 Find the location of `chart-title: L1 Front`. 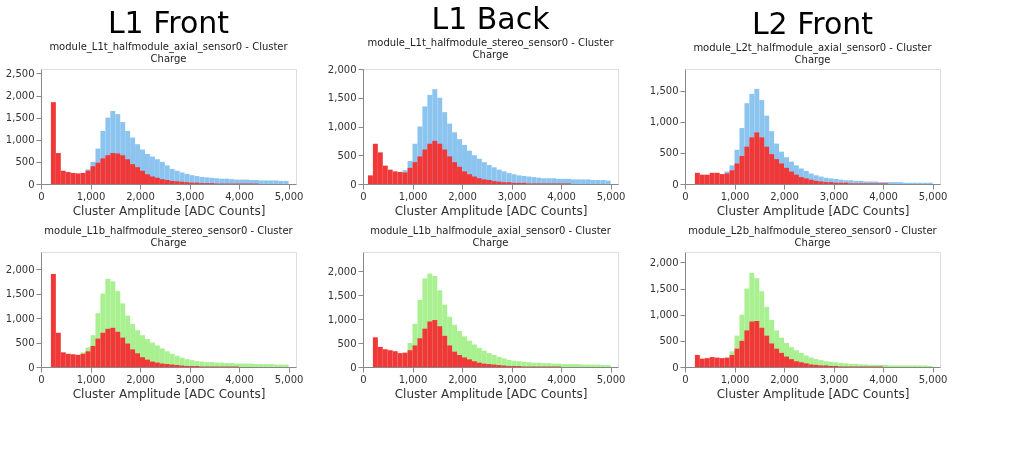

chart-title: L1 Front is located at coordinates (168, 23).